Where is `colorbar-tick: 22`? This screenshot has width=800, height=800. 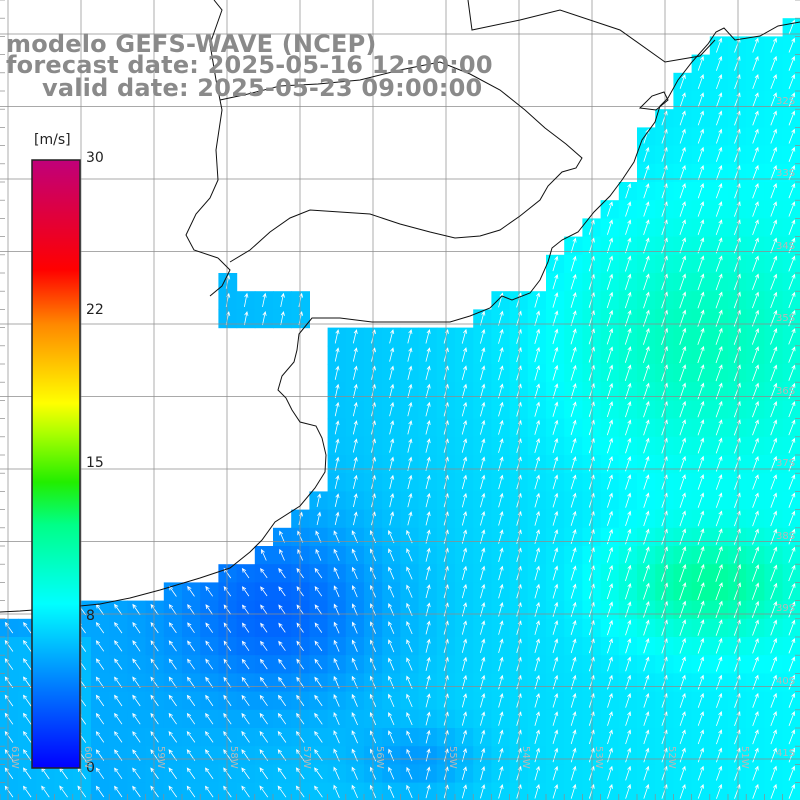 colorbar-tick: 22 is located at coordinates (95, 310).